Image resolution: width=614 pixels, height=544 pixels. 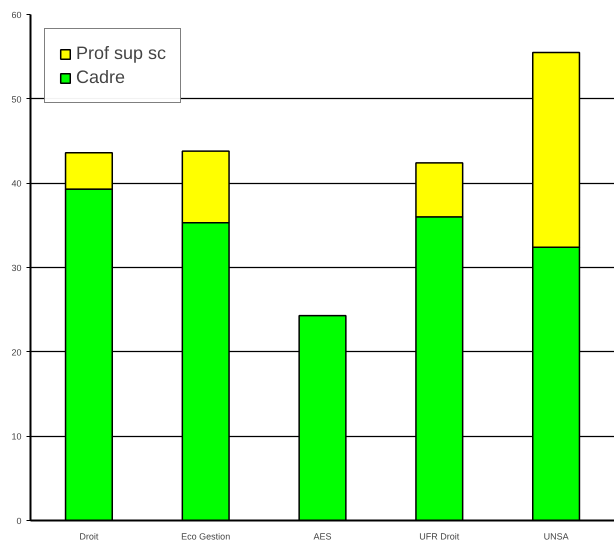 What do you see at coordinates (16, 437) in the screenshot?
I see `y-tick-label: 10` at bounding box center [16, 437].